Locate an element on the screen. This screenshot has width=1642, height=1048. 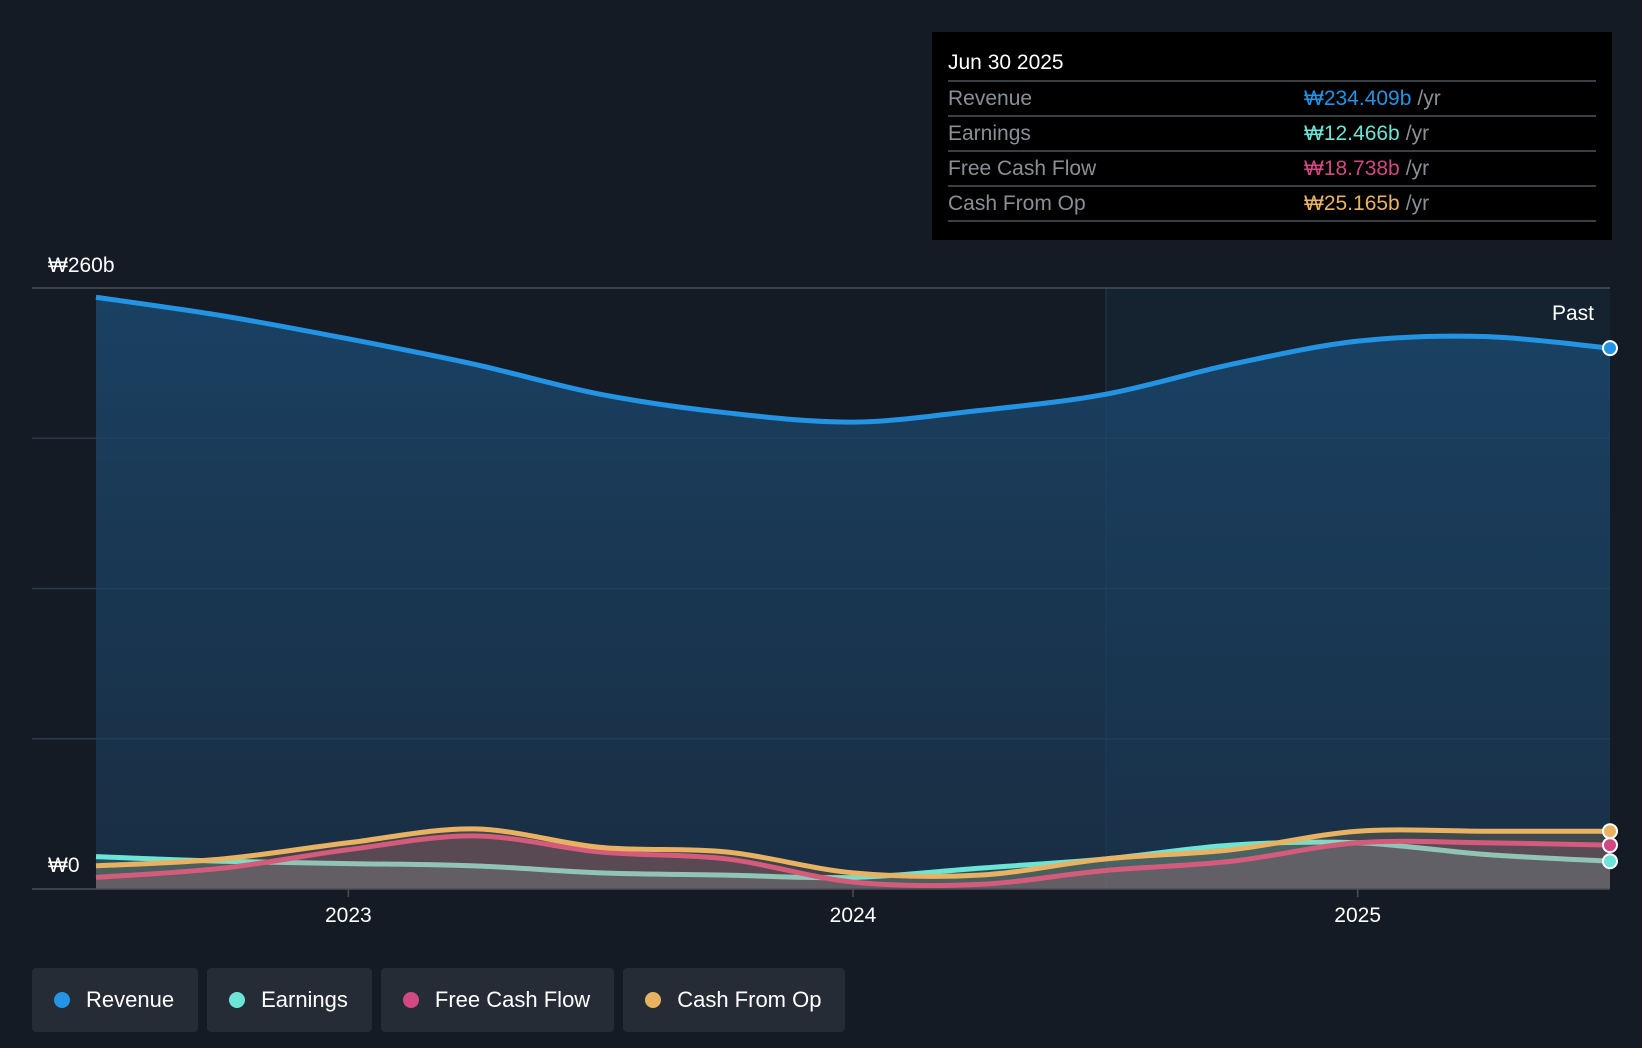
series-endpoint-revenue is located at coordinates (1610, 348).